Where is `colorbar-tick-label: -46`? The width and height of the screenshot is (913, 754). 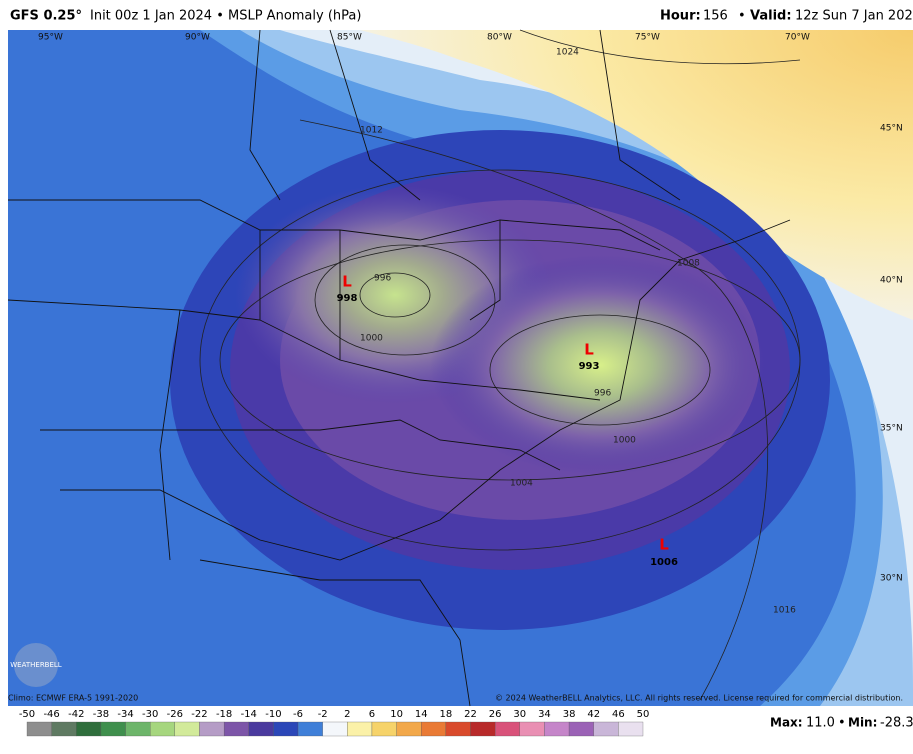 colorbar-tick-label: -46 is located at coordinates (51, 714).